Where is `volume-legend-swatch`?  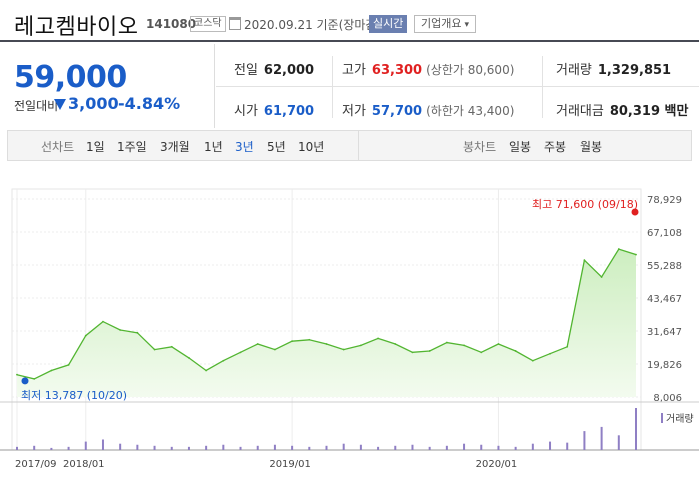 volume-legend-swatch is located at coordinates (662, 418).